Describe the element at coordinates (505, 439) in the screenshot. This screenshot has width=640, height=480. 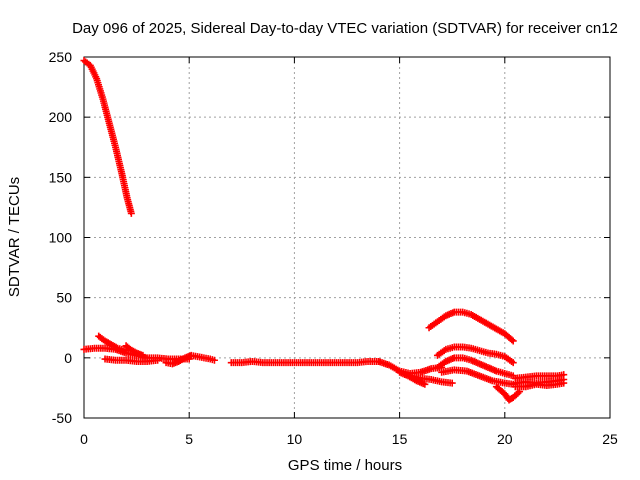
I see `x-tick-label: 20` at that location.